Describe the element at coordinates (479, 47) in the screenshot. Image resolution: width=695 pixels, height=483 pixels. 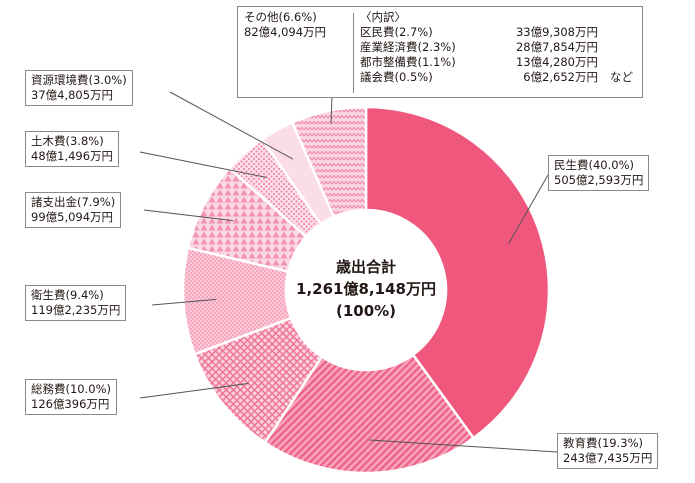
I see `breakdown-row: 産業経済費(2.3%) 28億7,854万円` at that location.